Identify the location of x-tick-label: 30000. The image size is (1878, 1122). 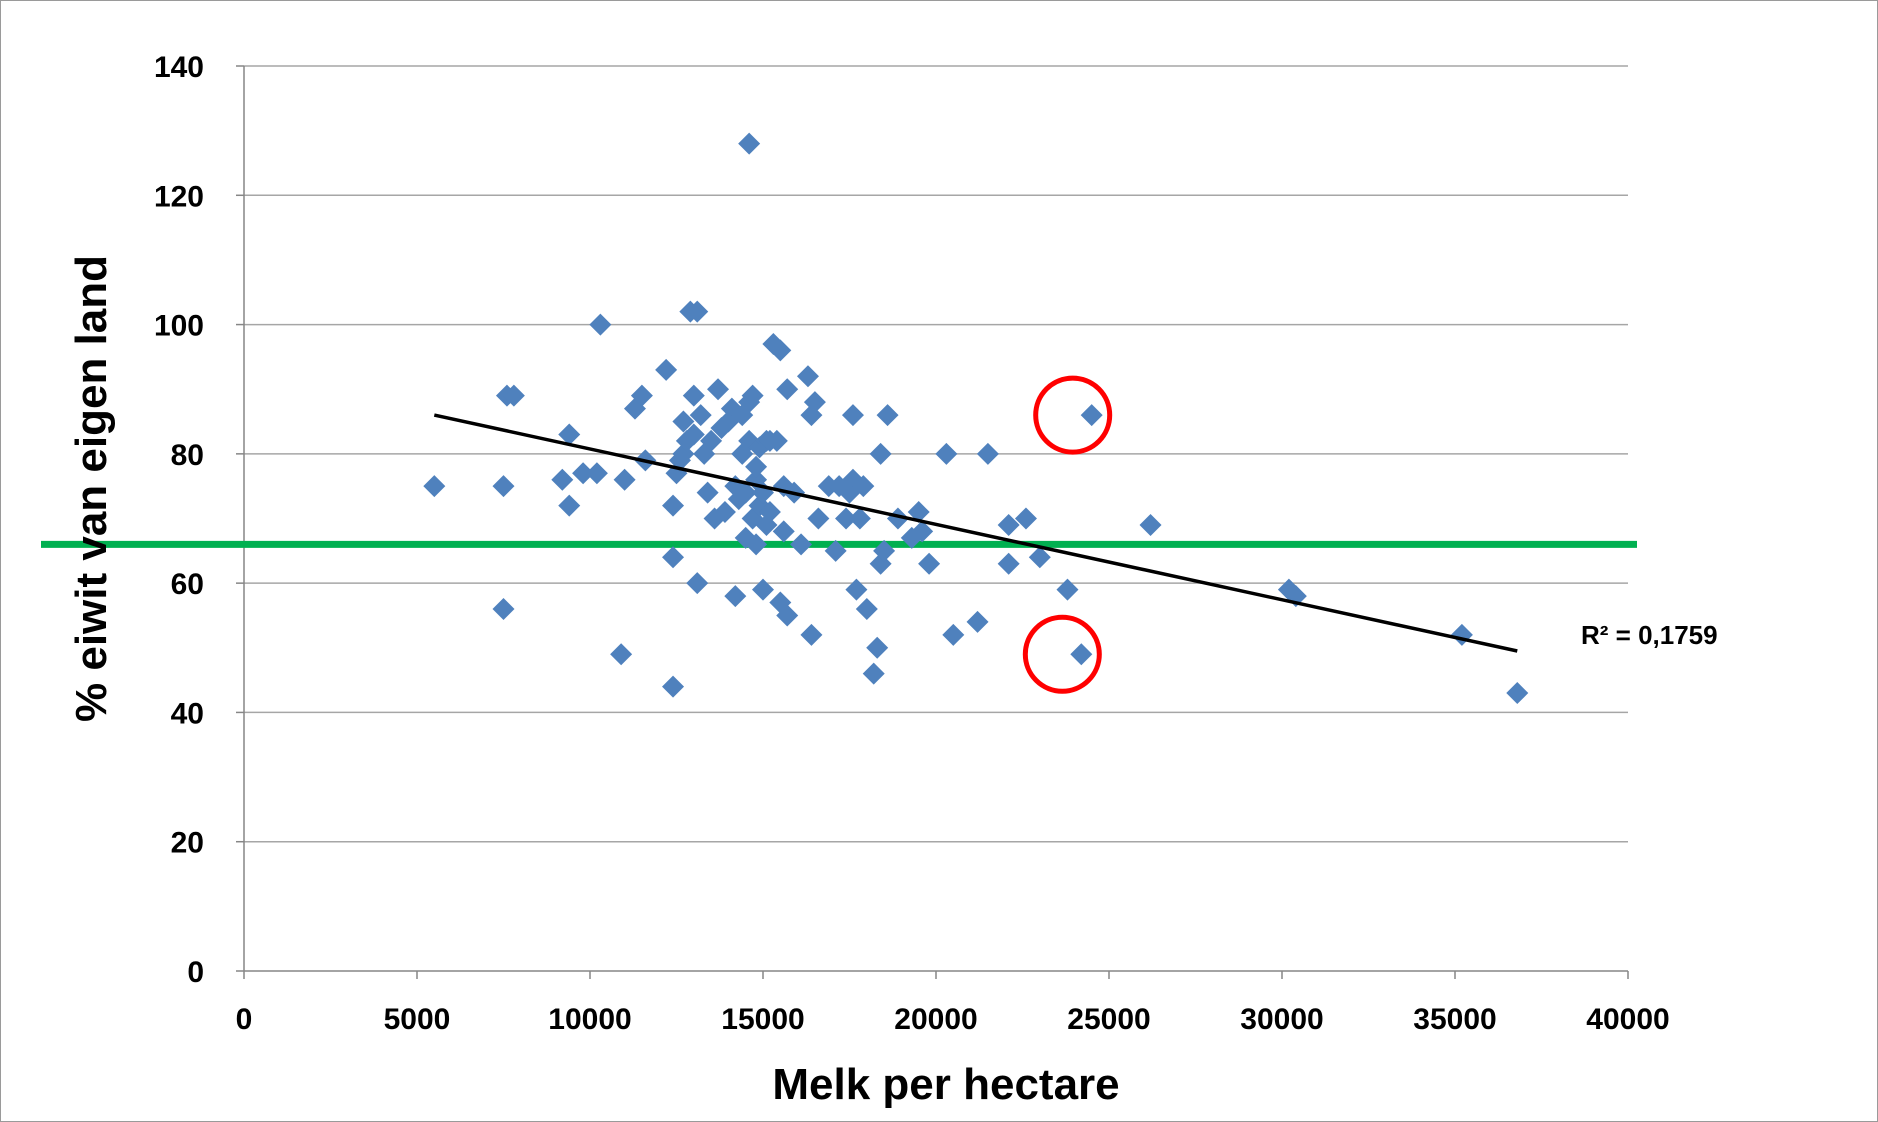
(1281, 1019).